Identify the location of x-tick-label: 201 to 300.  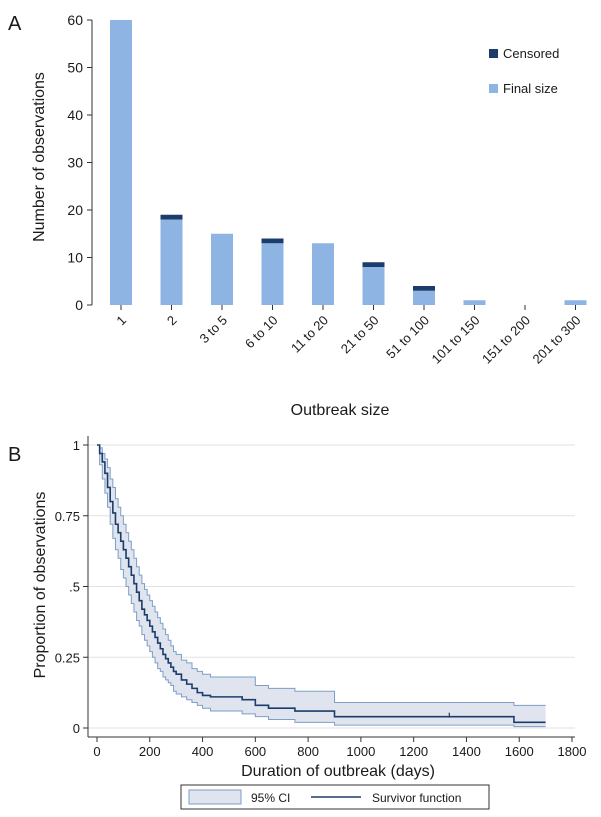
(557, 340).